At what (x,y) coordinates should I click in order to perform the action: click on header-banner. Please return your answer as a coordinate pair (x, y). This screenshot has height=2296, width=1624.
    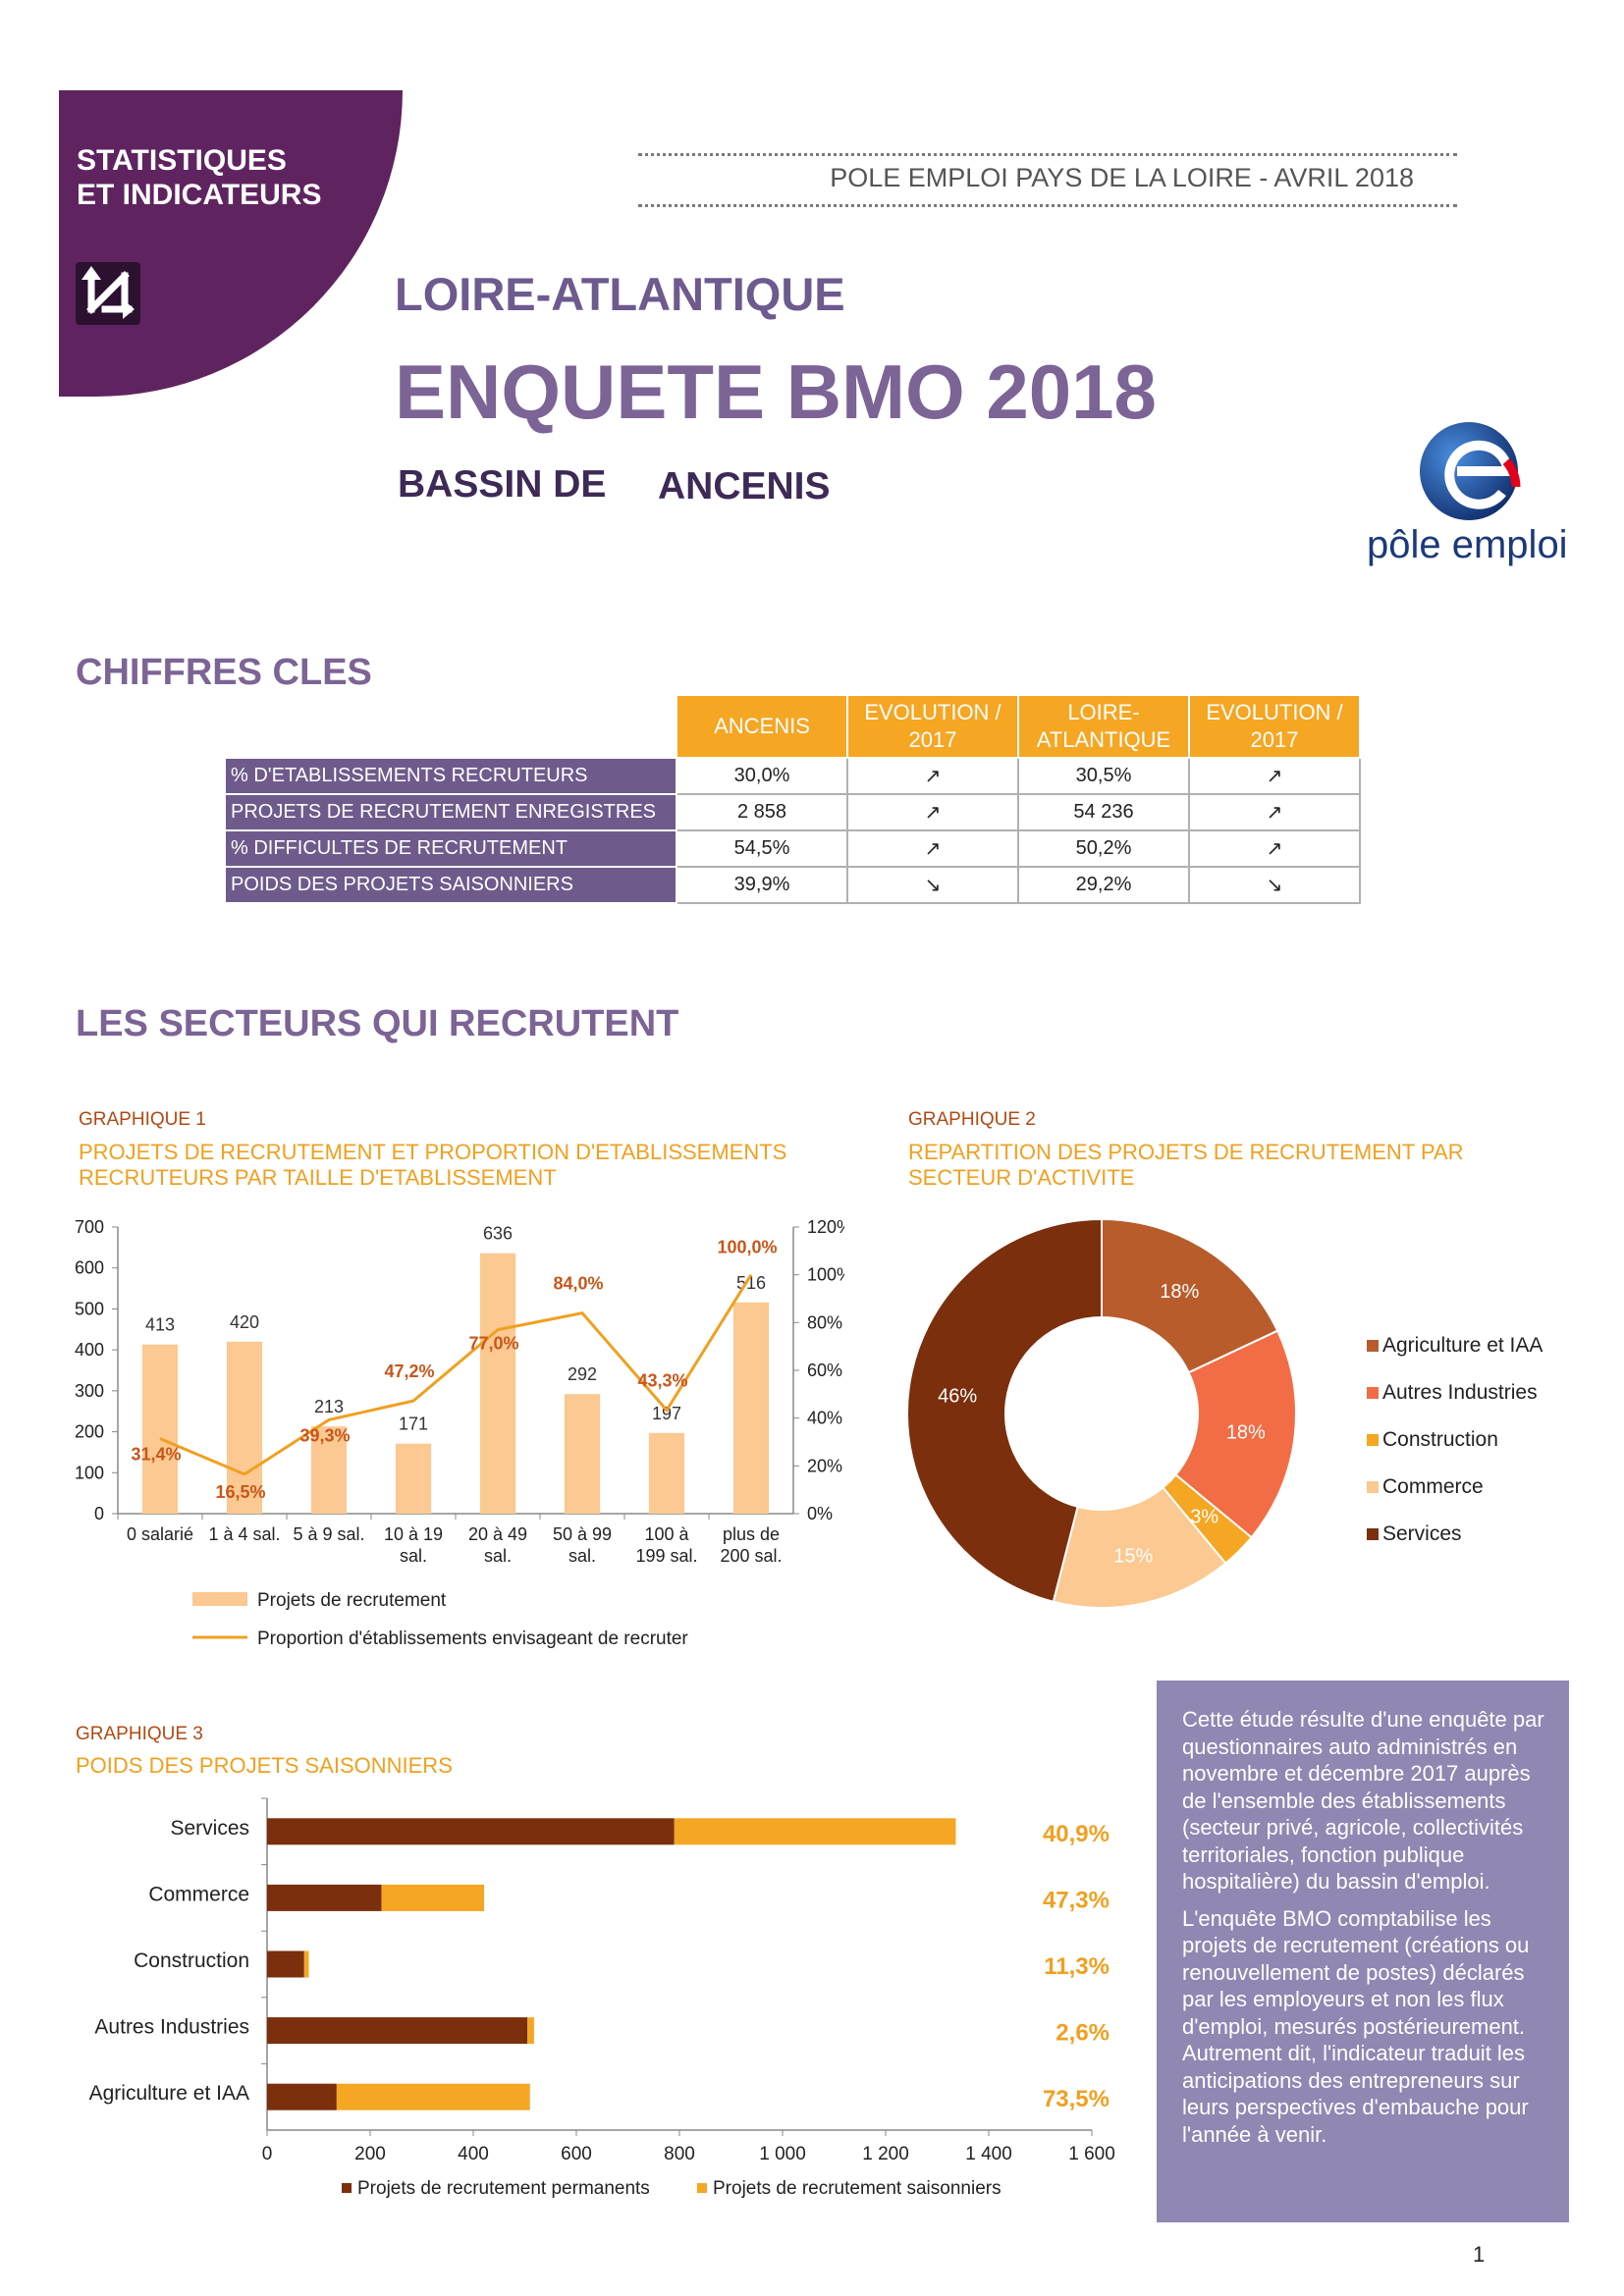
    Looking at the image, I should click on (231, 244).